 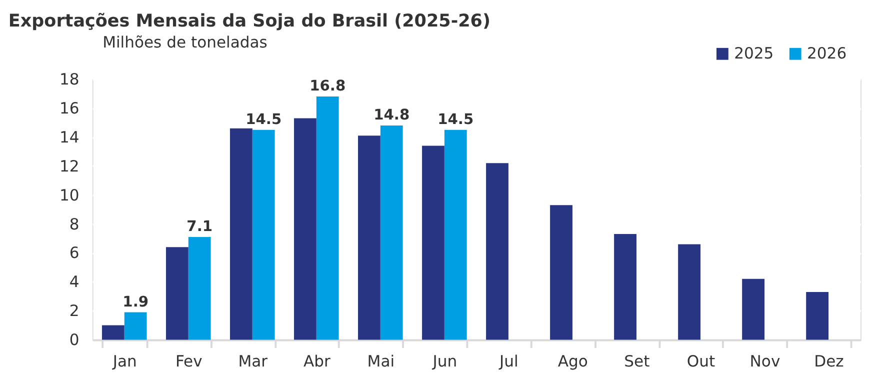 I want to click on data-label: 1.9, so click(x=135, y=301).